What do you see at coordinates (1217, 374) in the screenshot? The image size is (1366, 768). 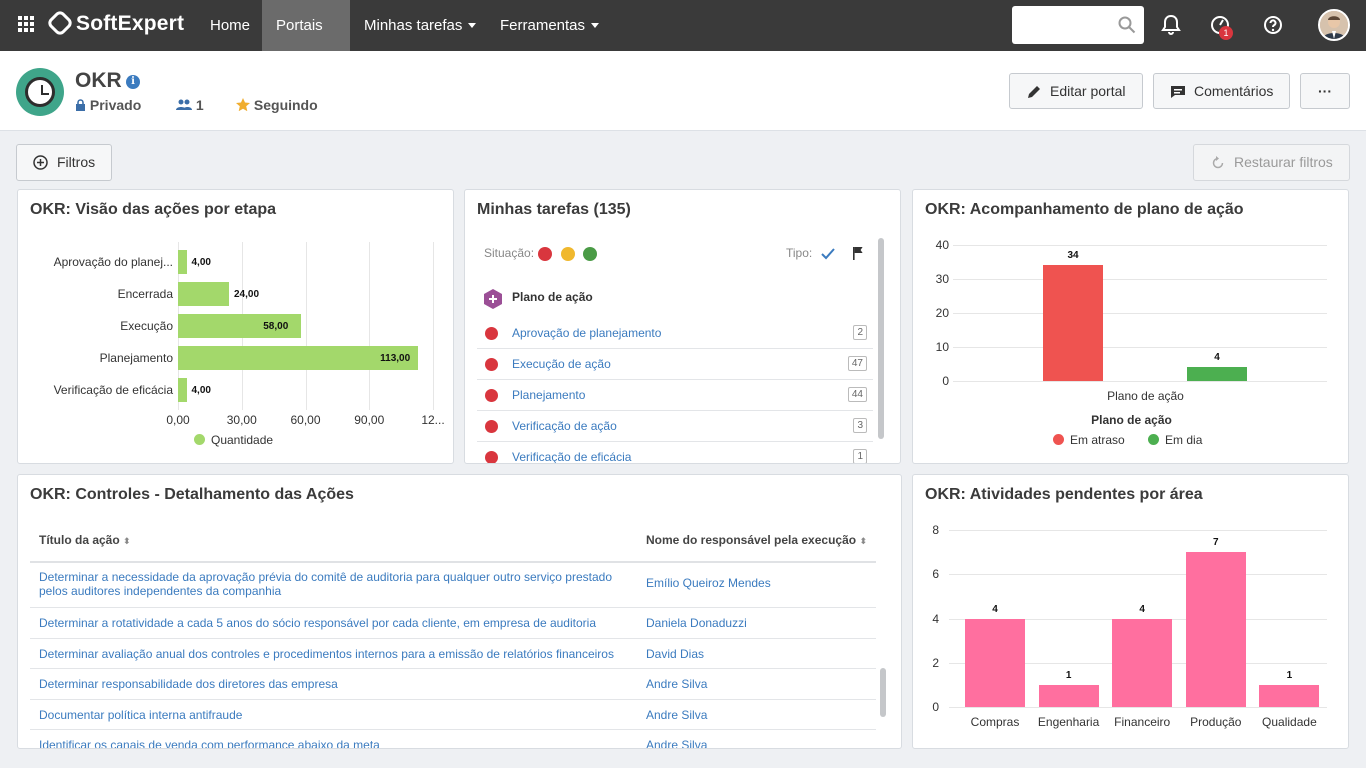 I see `bar-em-dia` at bounding box center [1217, 374].